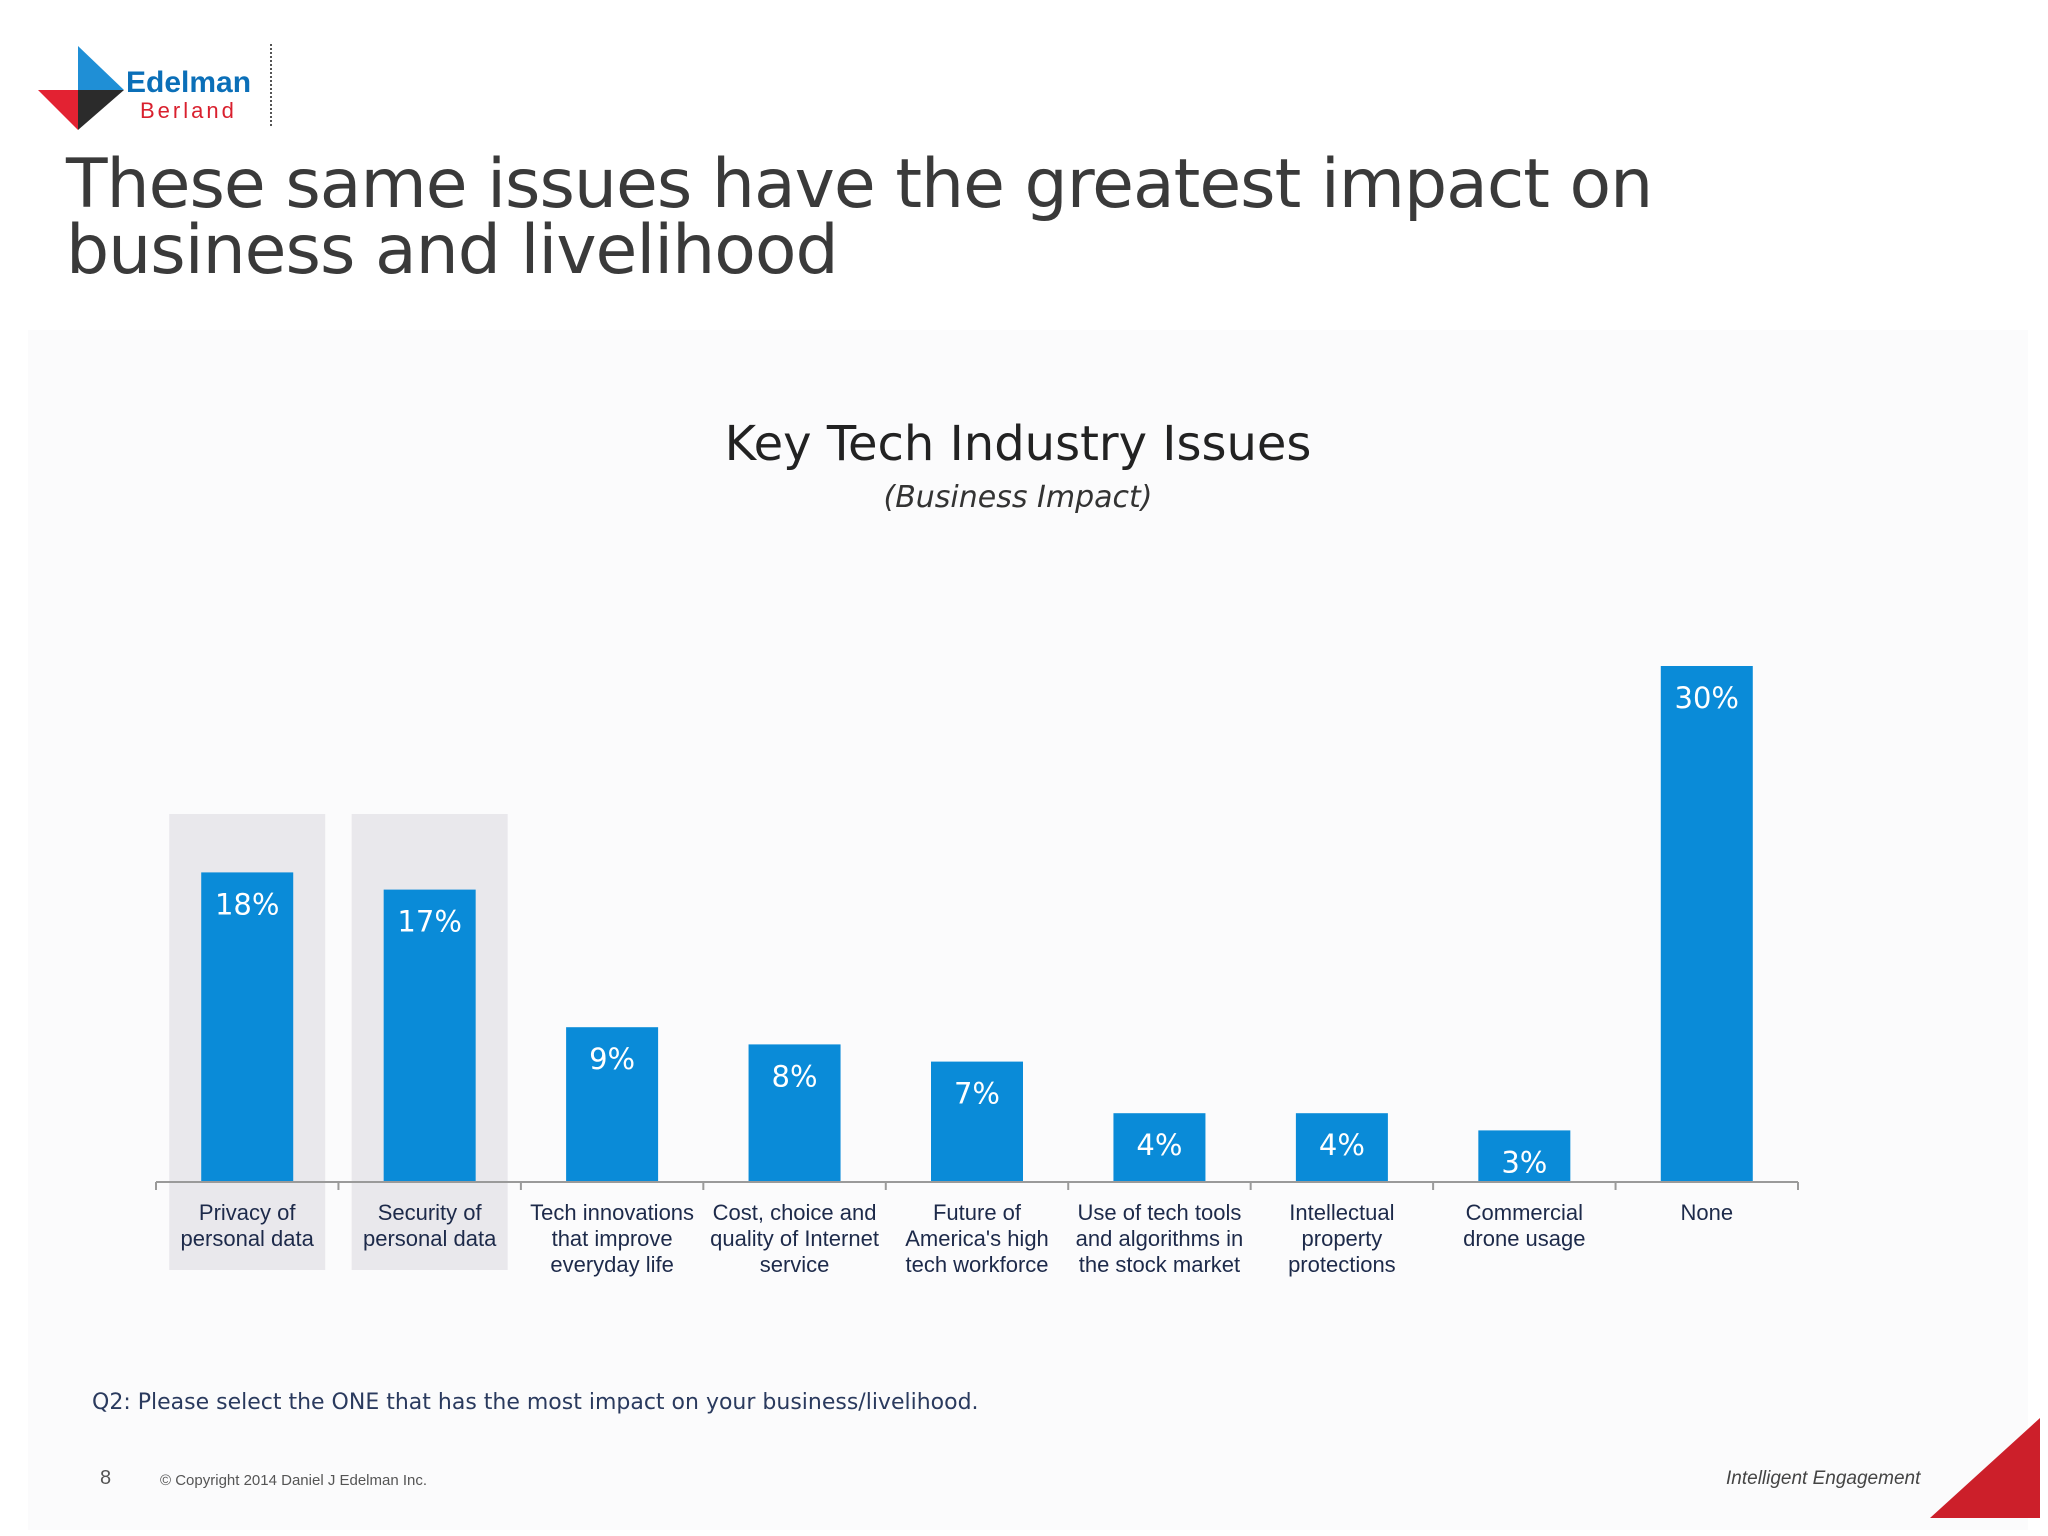  I want to click on slide-title-line2: business and livelihood, so click(452, 250).